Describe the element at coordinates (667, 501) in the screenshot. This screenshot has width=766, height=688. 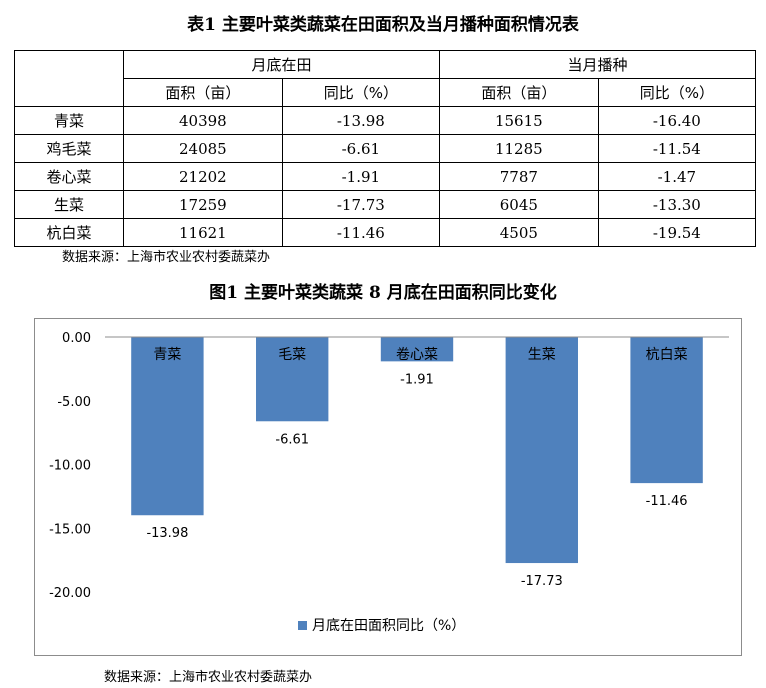
I see `data-label: -11.46` at that location.